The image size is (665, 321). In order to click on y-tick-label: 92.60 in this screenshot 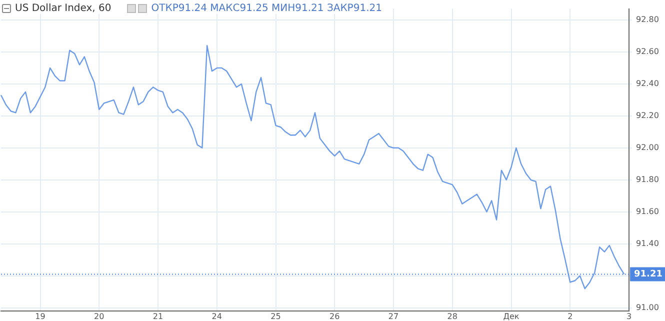, I will do `click(647, 51)`.